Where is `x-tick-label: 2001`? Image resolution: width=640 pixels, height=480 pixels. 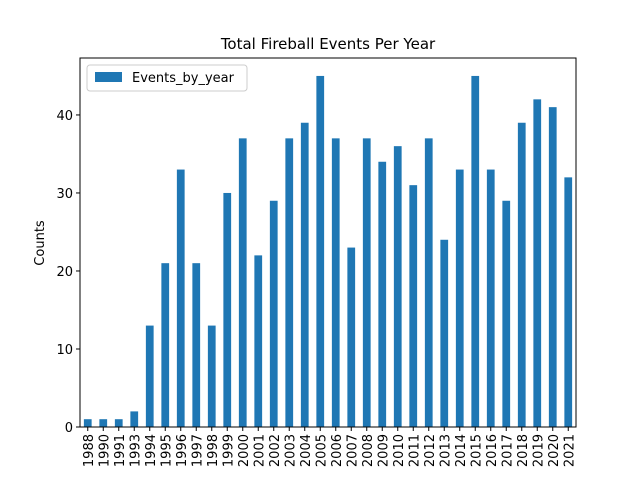
x-tick-label: 2001 is located at coordinates (259, 450).